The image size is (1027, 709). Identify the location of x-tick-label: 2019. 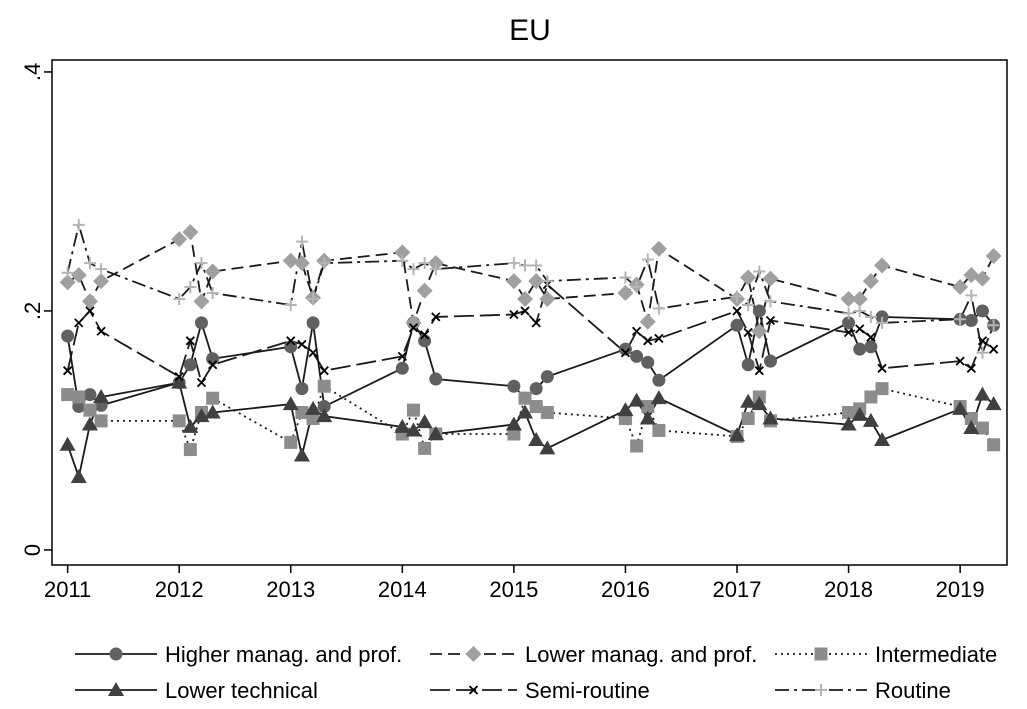
(960, 589).